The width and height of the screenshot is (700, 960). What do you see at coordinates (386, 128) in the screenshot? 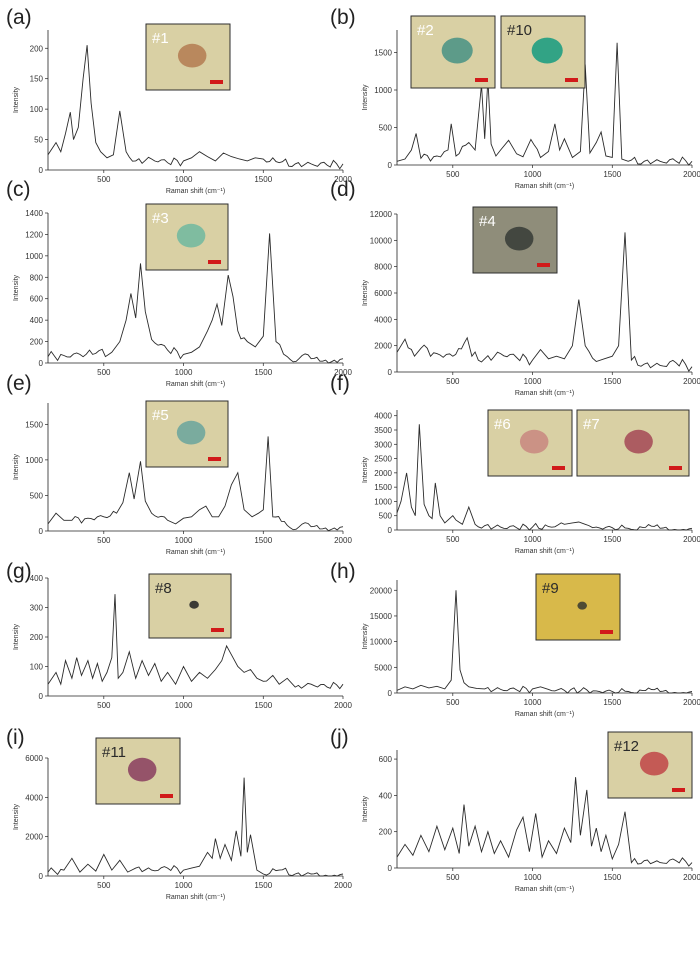
I see `y-tick-label: 500` at bounding box center [386, 128].